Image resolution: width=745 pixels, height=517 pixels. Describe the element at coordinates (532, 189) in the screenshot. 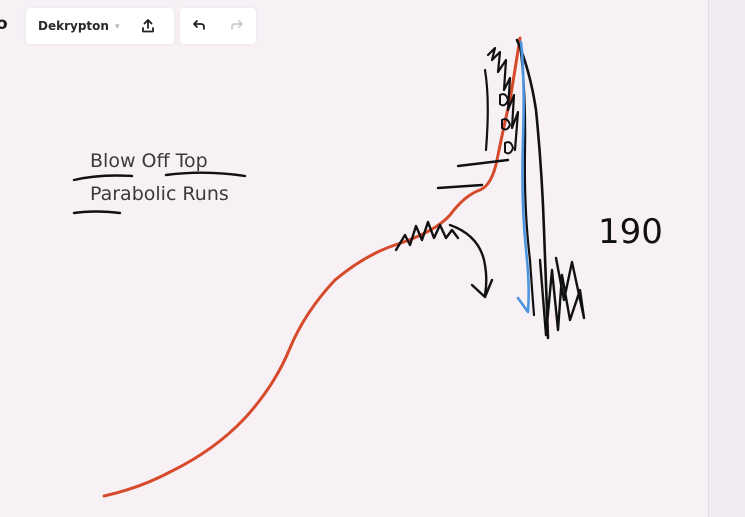

I see `blowoff-right-edge` at that location.